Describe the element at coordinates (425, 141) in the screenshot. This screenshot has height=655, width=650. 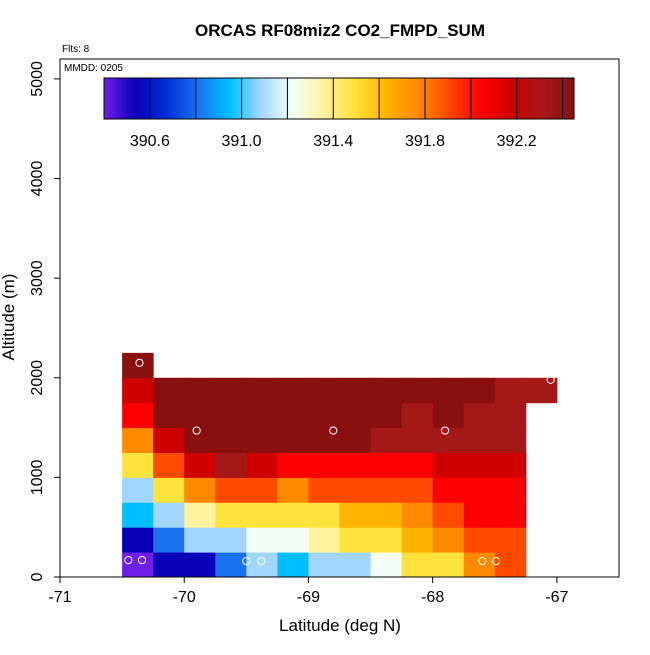
I see `colorbar-tick-label: 391.8` at that location.